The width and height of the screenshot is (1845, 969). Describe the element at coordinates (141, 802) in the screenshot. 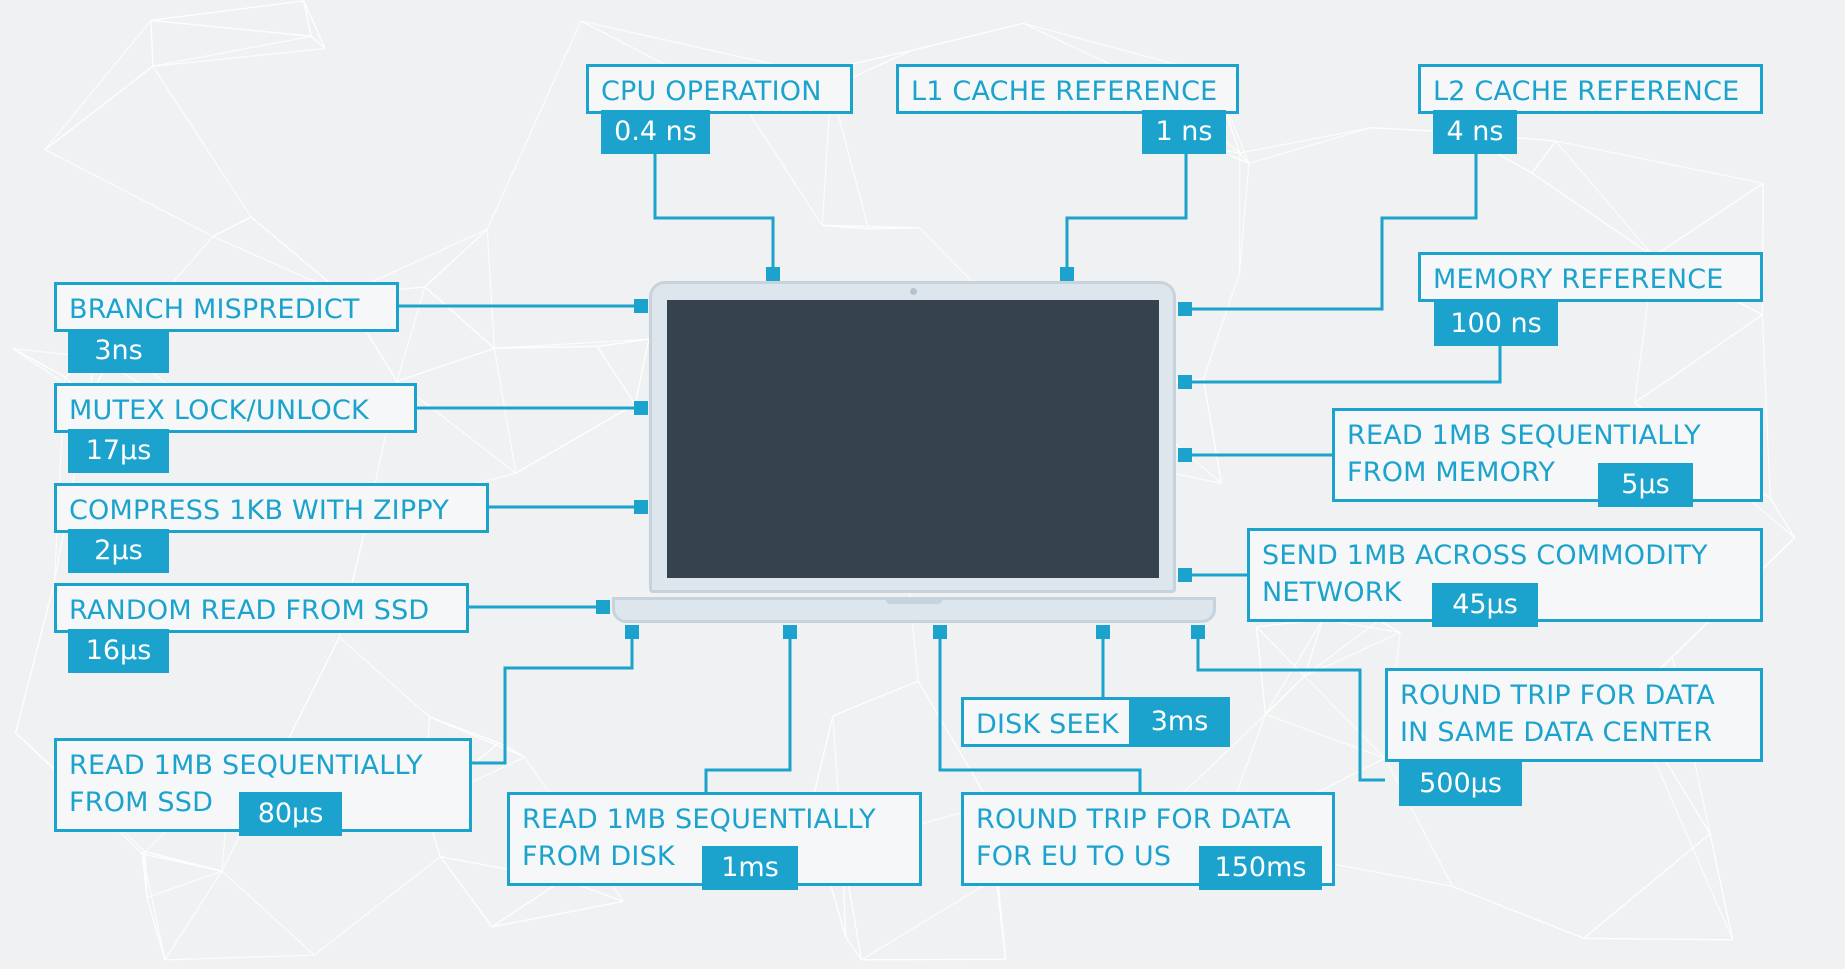

I see `ssd-seq-label: FROM SSD` at that location.